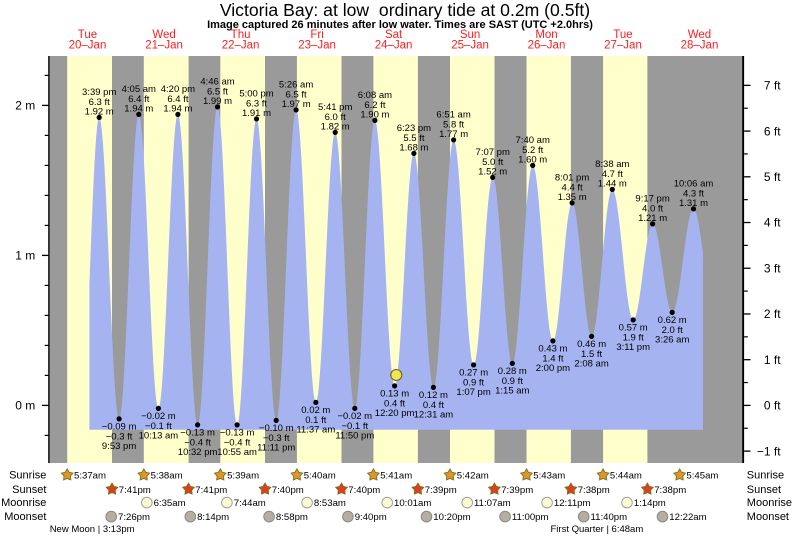 This screenshot has height=538, width=793. What do you see at coordinates (414, 128) in the screenshot?
I see `svg-text: 6:23 pm` at bounding box center [414, 128].